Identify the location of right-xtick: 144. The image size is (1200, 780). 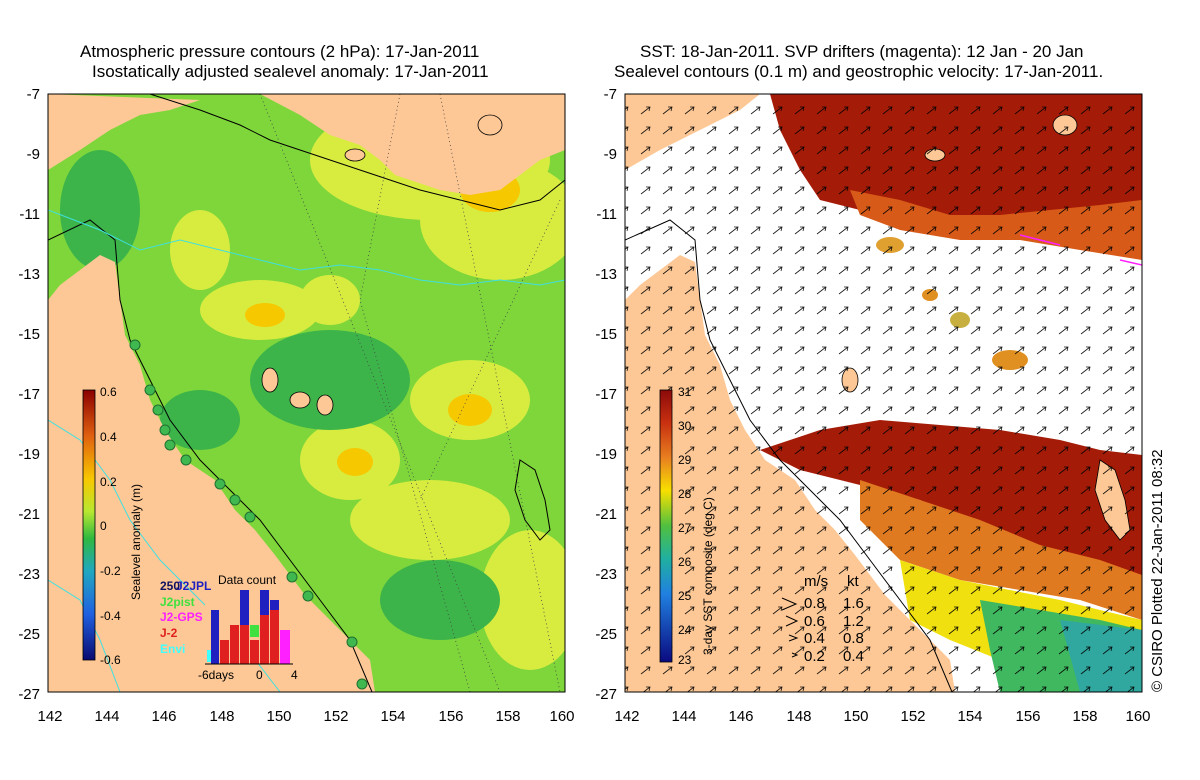
(683, 716).